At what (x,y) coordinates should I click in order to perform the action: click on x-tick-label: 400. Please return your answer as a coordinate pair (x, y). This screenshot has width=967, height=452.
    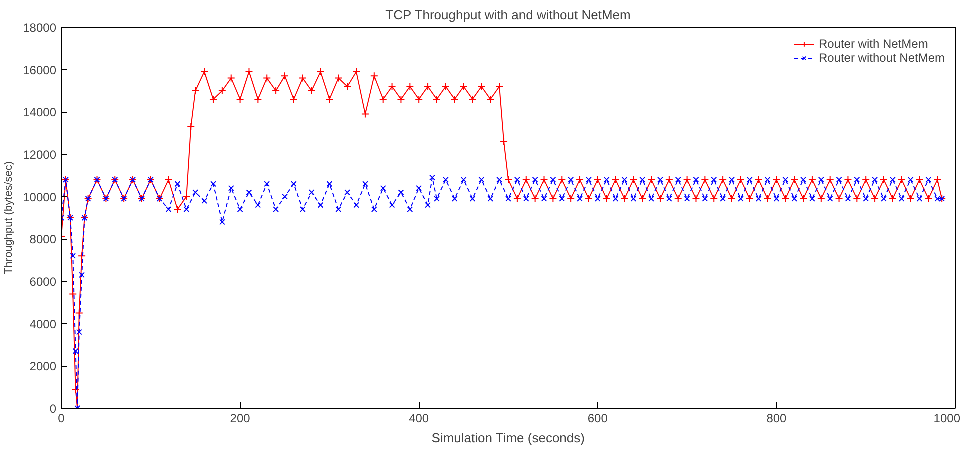
    Looking at the image, I should click on (419, 419).